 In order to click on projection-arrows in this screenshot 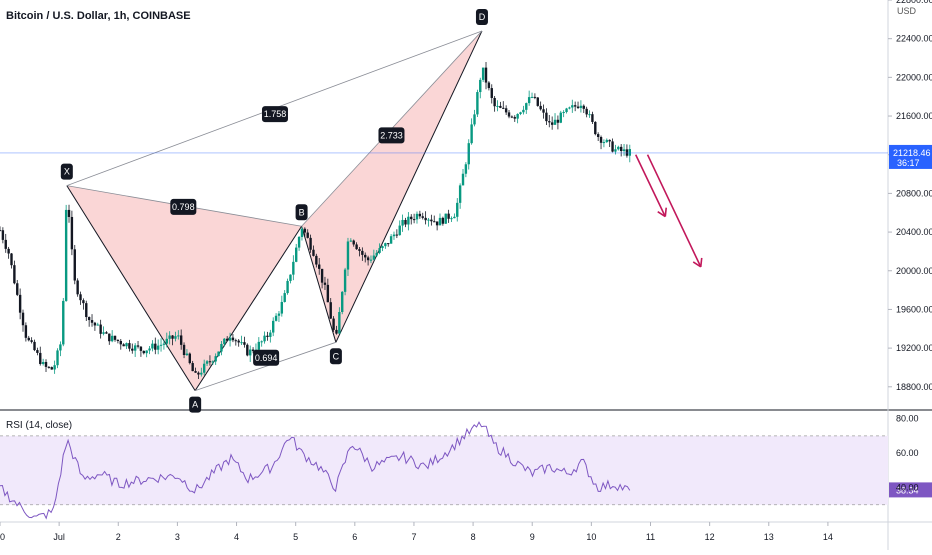, I will do `click(668, 211)`.